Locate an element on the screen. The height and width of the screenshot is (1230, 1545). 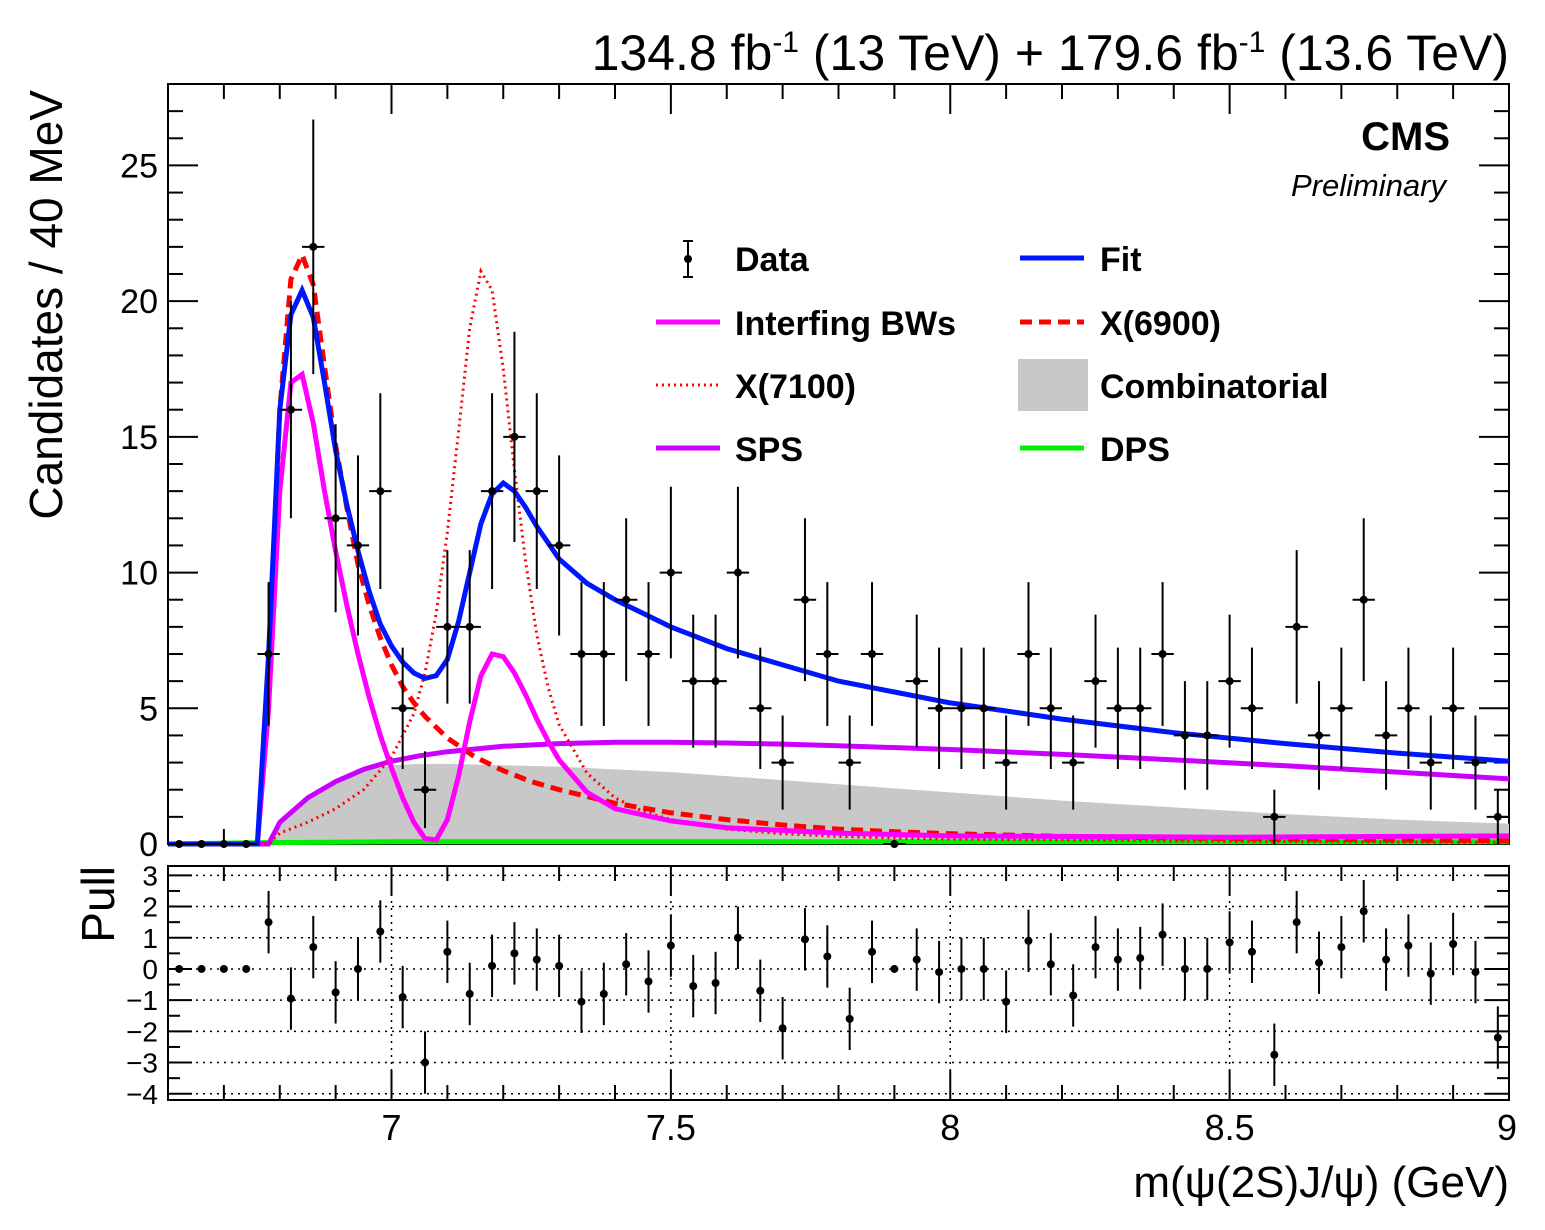
legend-label: SPS is located at coordinates (769, 450).